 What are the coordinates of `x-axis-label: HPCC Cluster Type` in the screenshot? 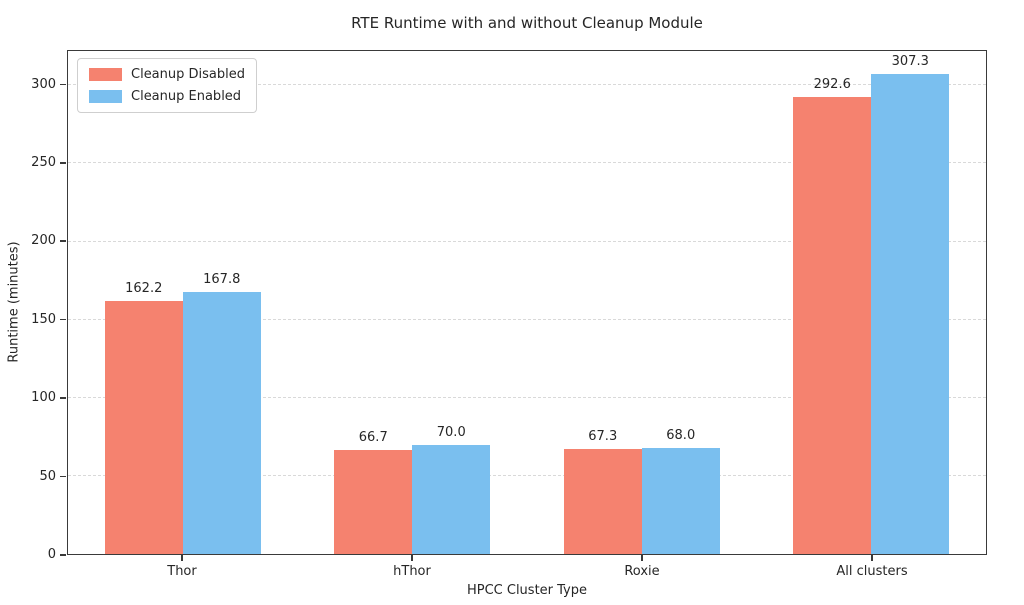 It's located at (527, 590).